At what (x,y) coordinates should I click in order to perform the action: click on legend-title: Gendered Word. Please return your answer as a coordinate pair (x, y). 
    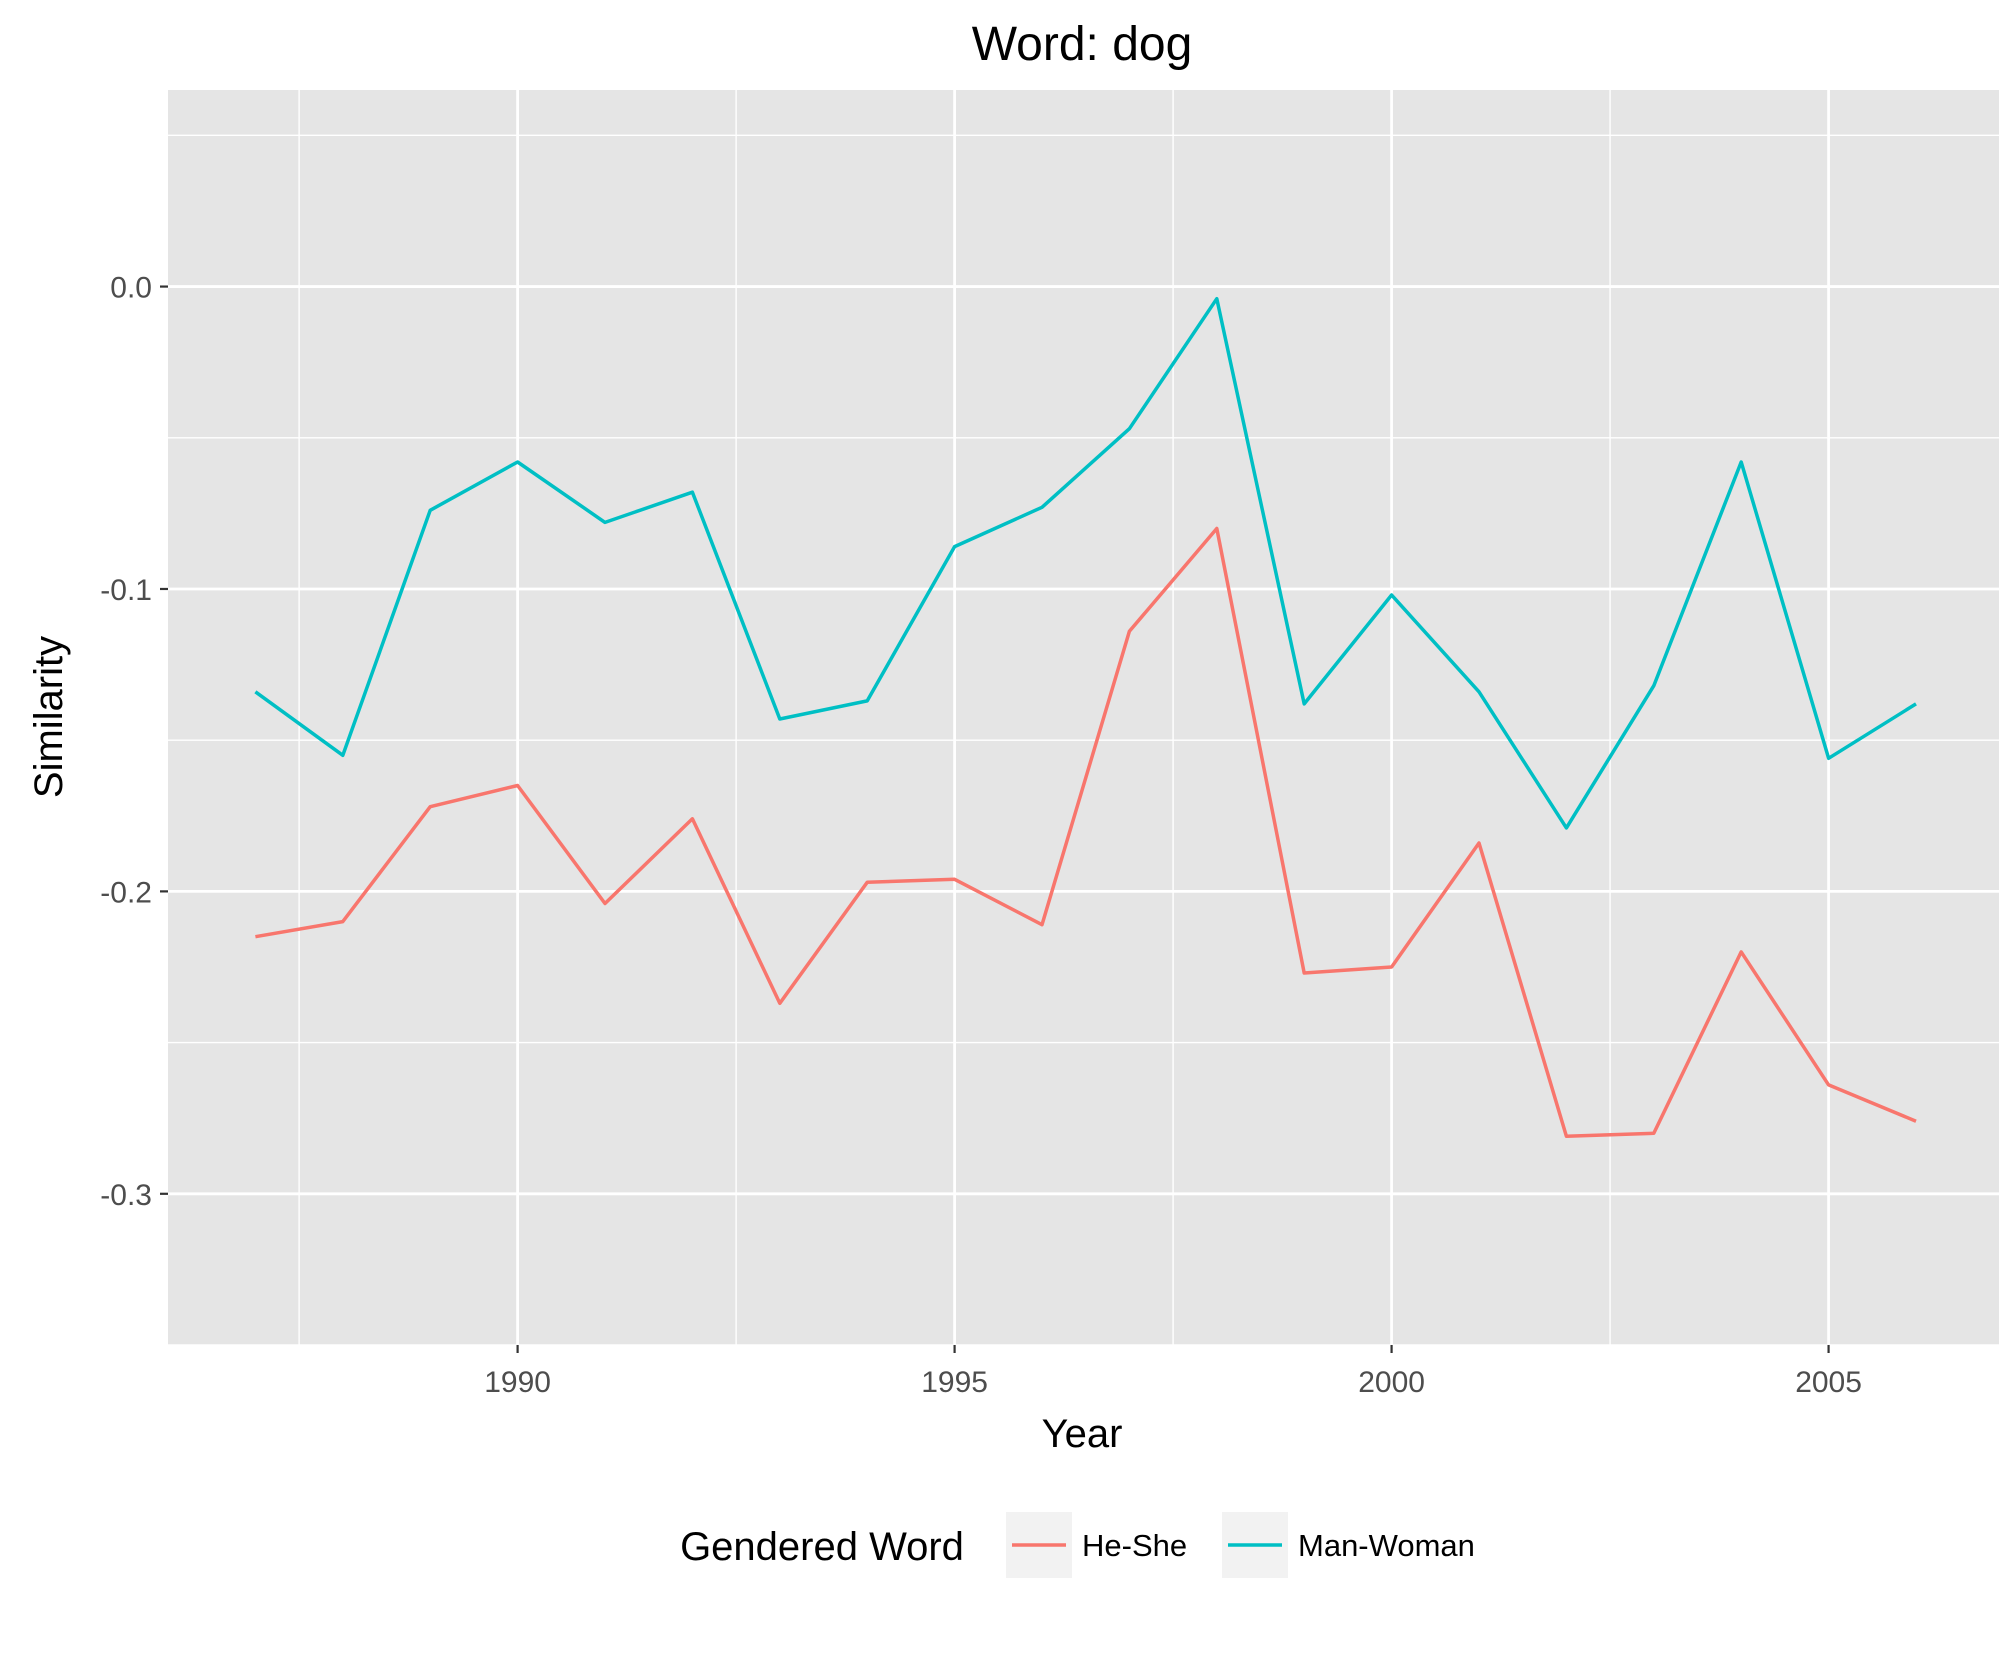
    Looking at the image, I should click on (822, 1547).